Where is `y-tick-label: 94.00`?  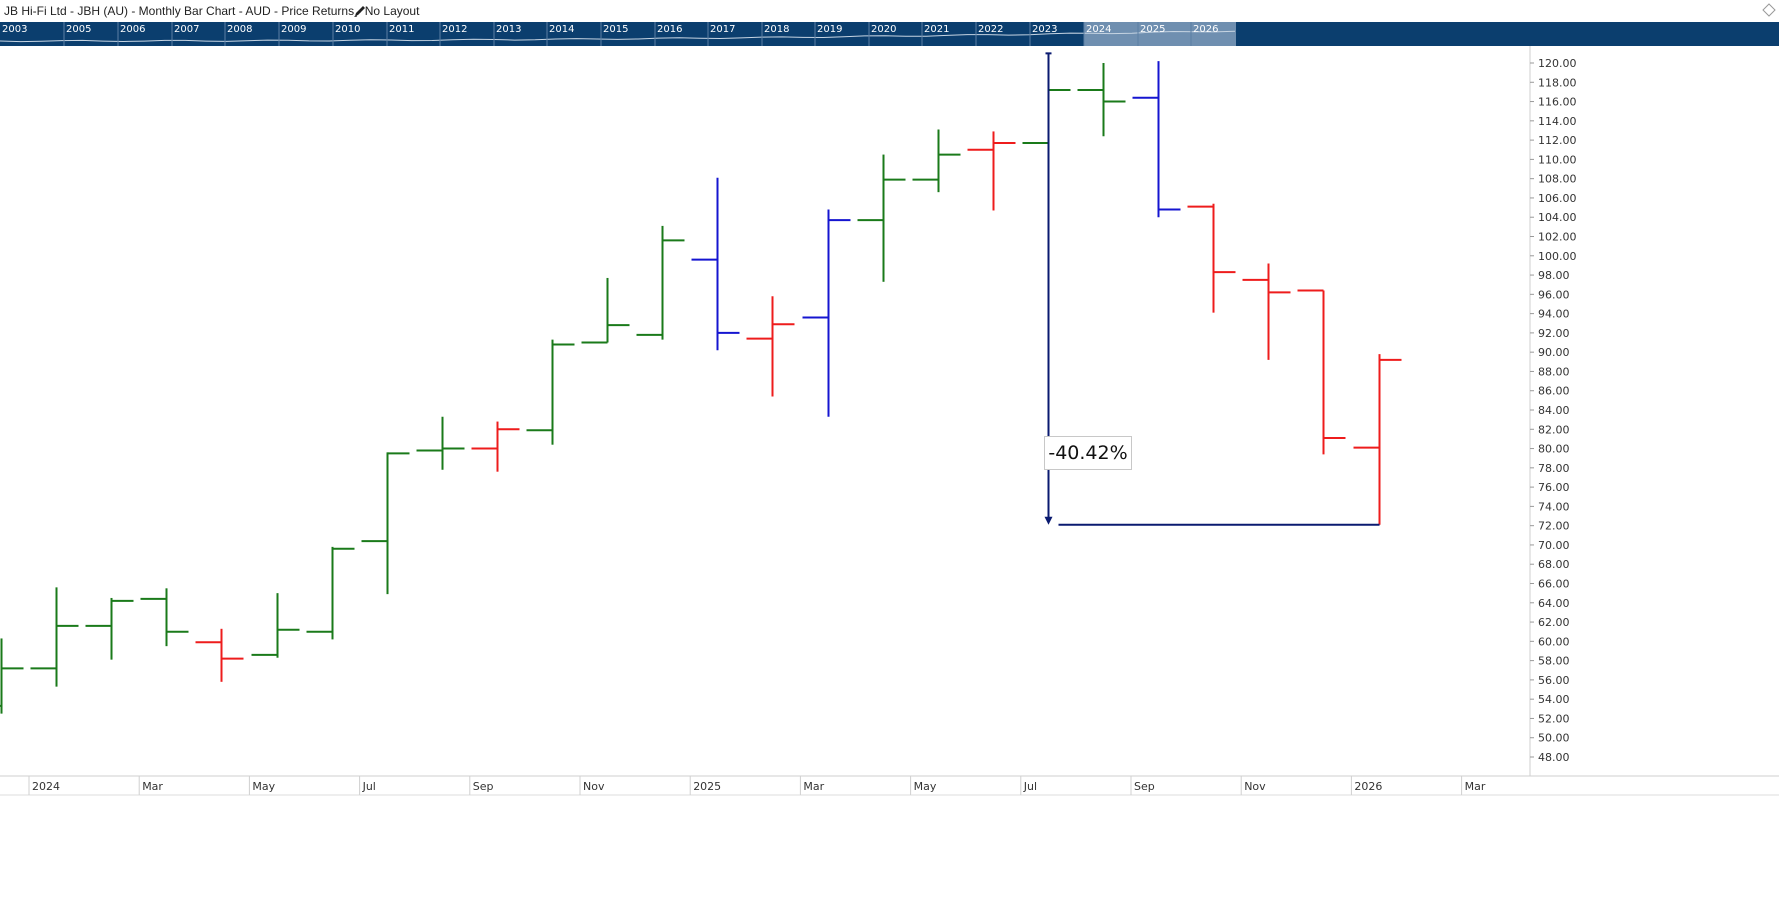
y-tick-label: 94.00 is located at coordinates (1554, 314).